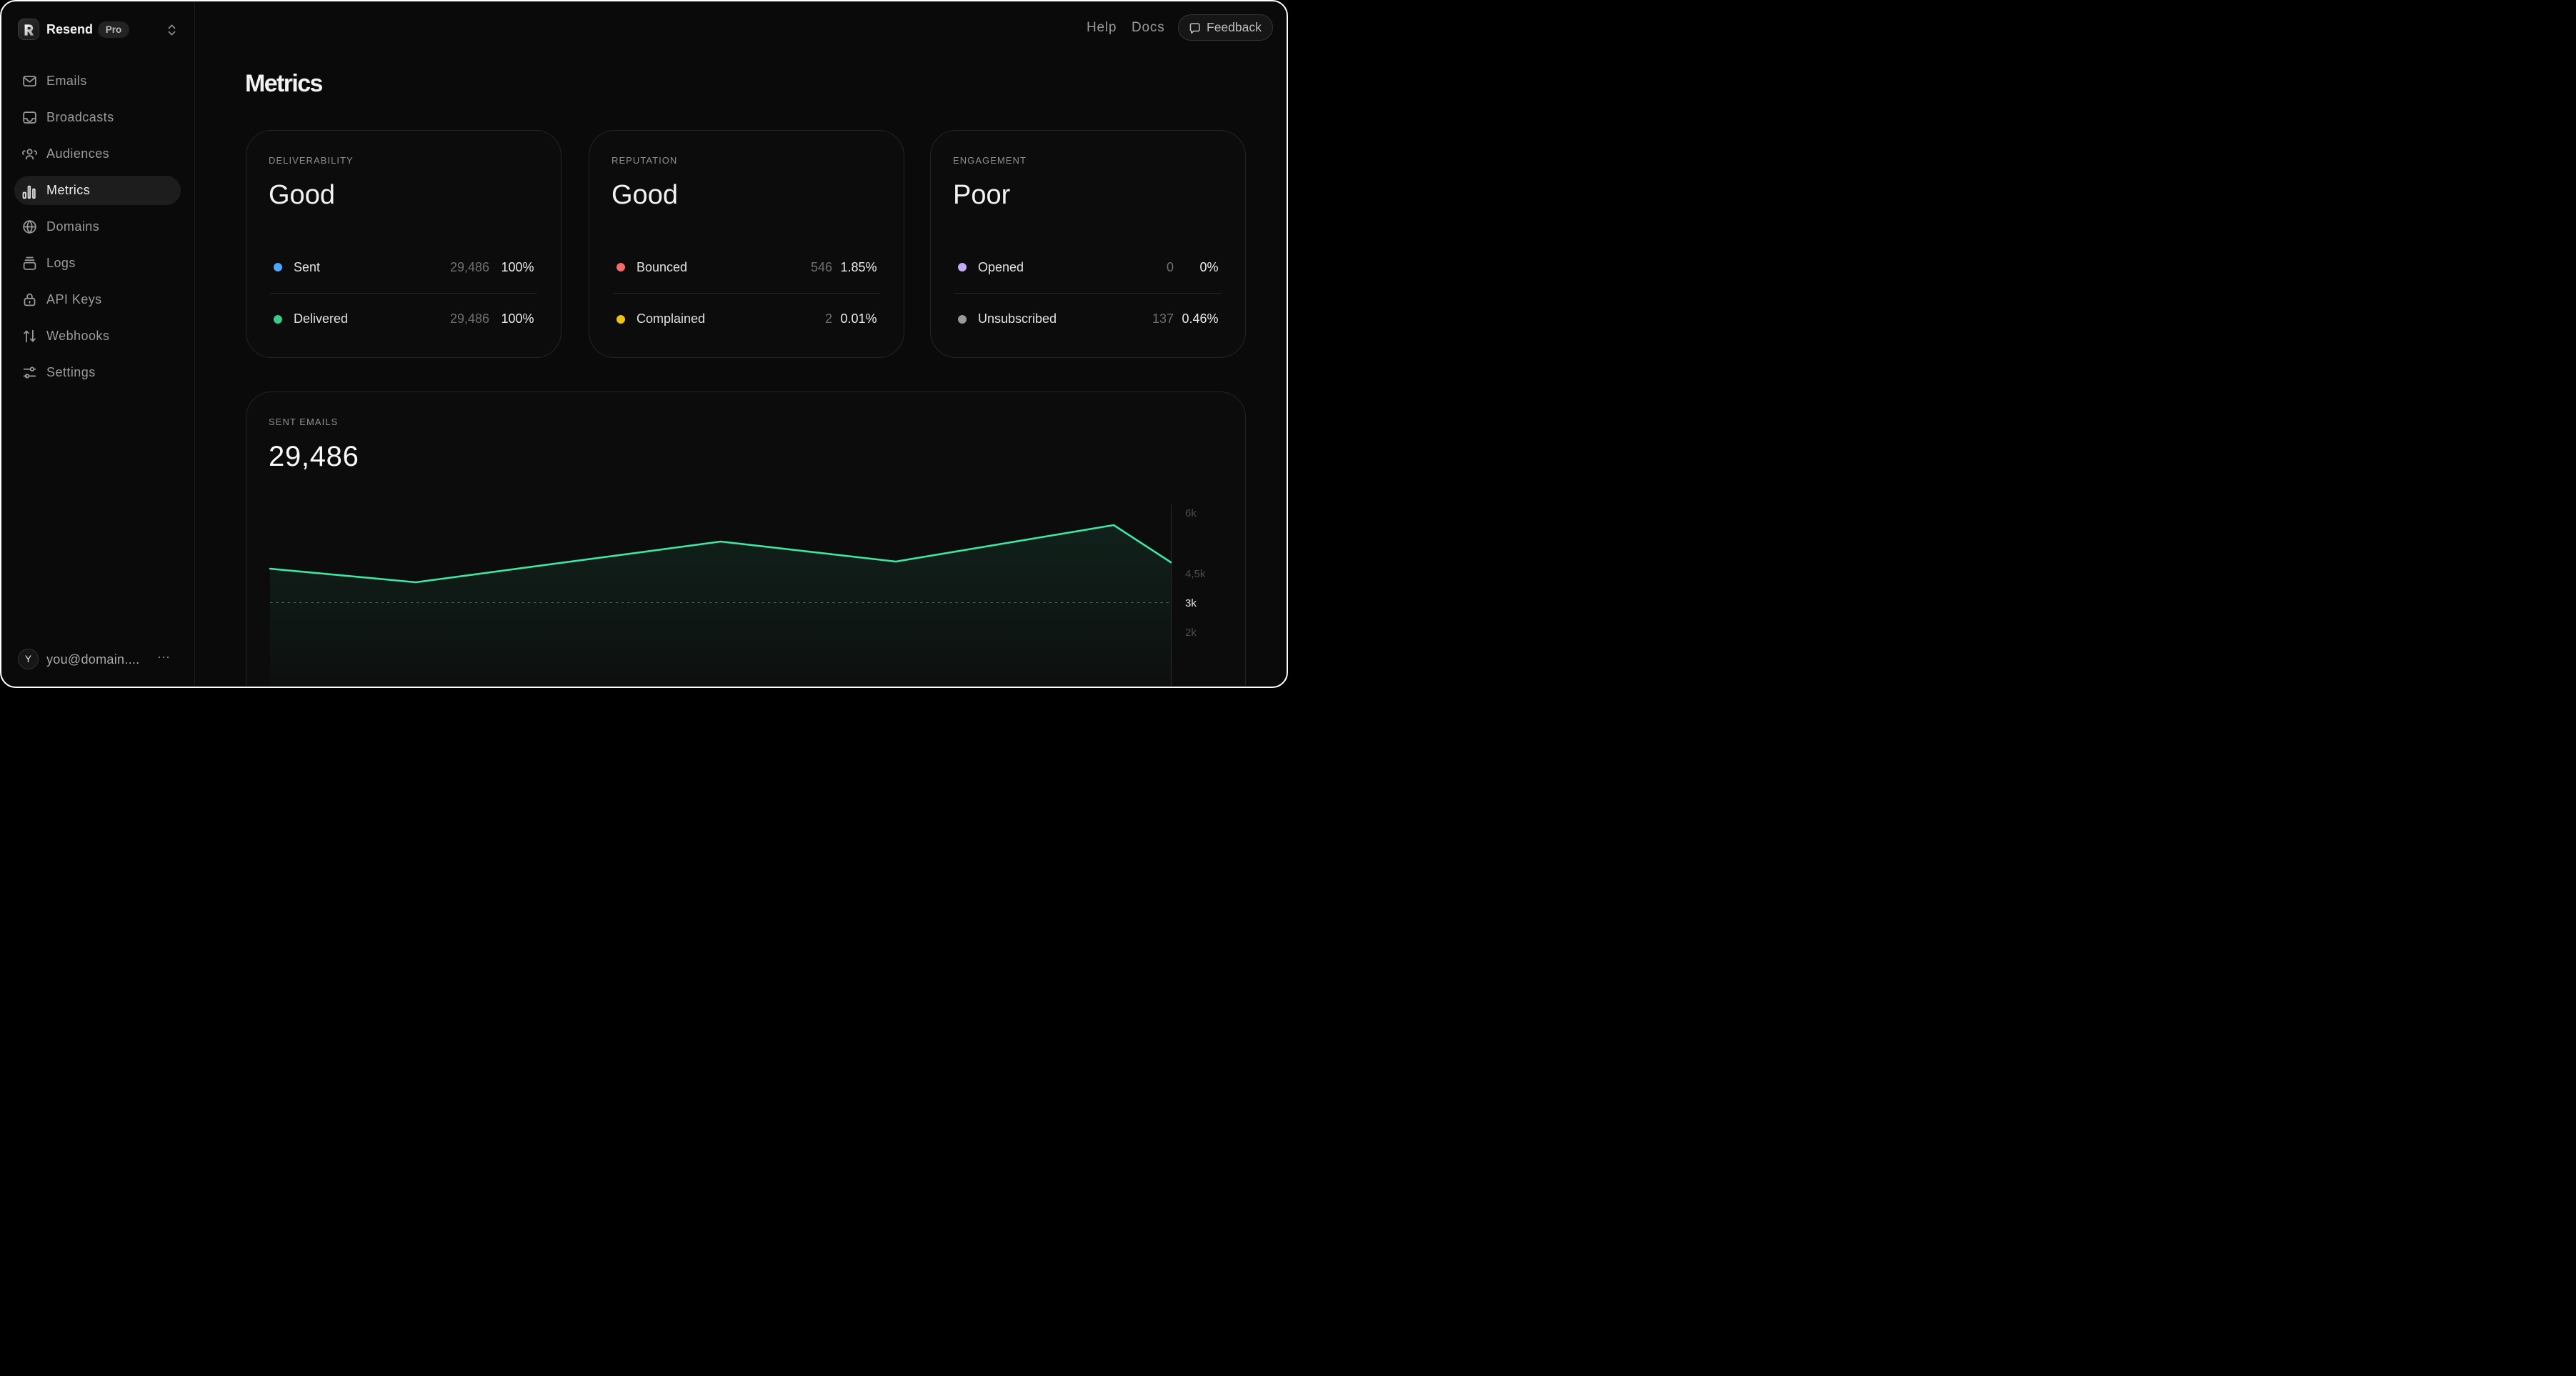  What do you see at coordinates (1196, 574) in the screenshot?
I see `svg-text: 4,5k` at bounding box center [1196, 574].